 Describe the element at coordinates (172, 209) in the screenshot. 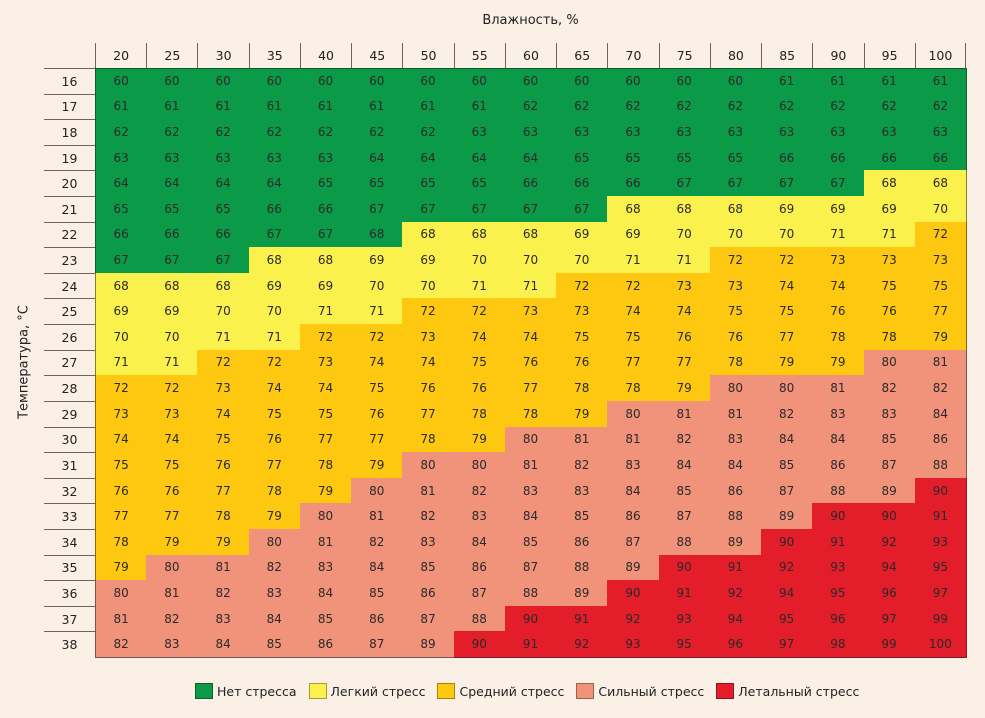

I see `heatmap-cell: 65` at that location.